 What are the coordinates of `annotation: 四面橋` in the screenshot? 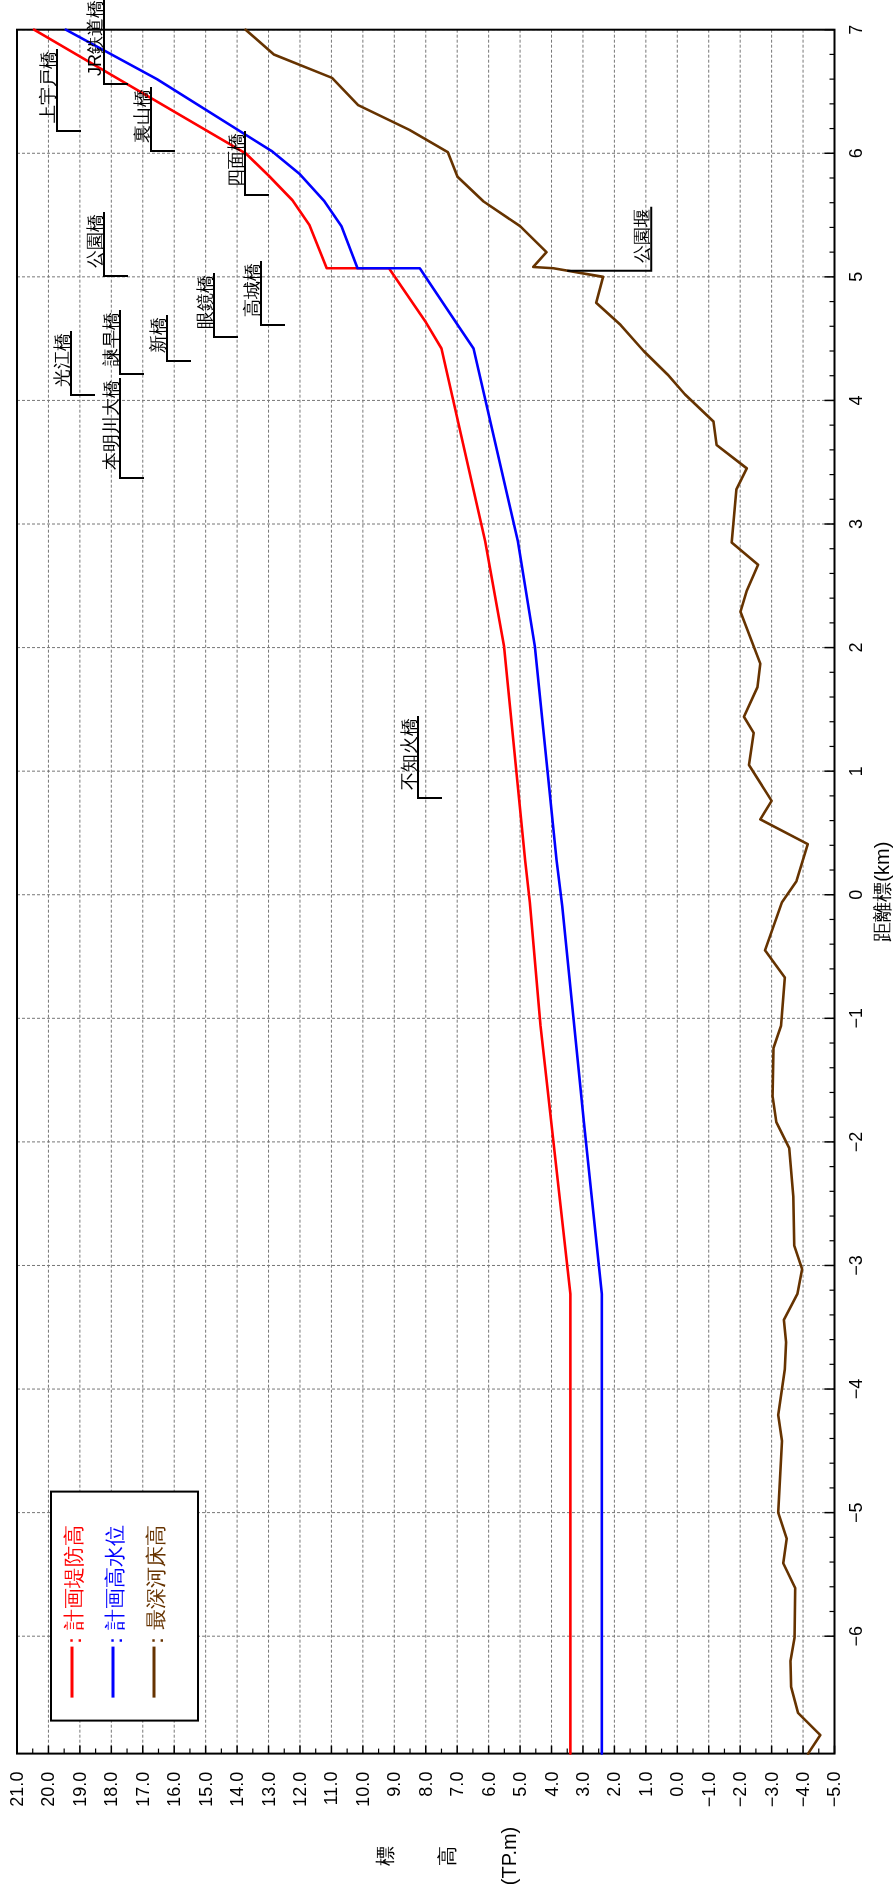 It's located at (236, 160).